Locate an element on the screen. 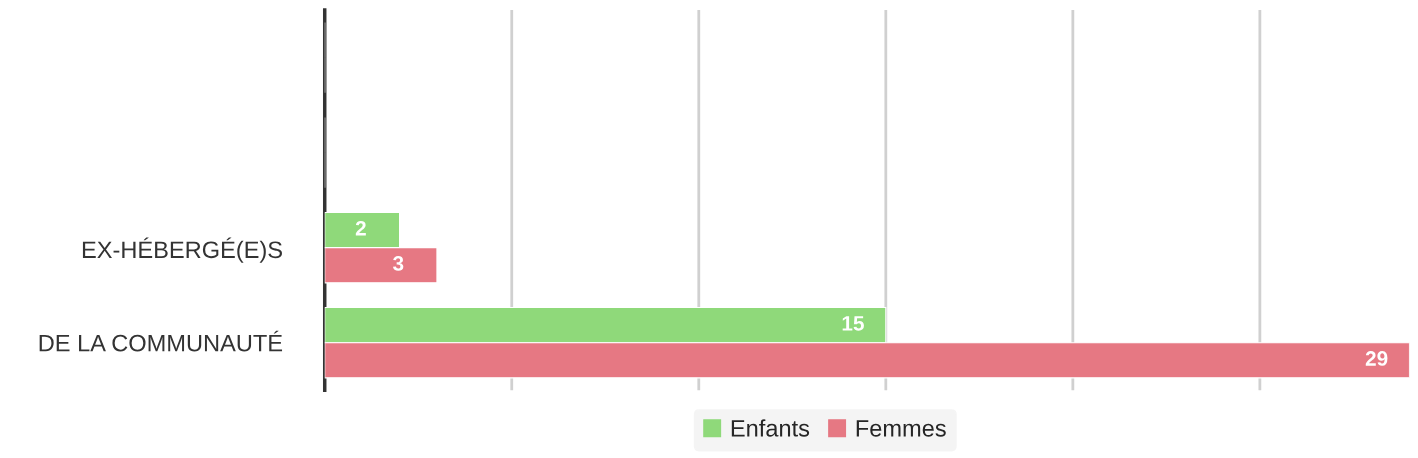  data-label: 2 is located at coordinates (360, 228).